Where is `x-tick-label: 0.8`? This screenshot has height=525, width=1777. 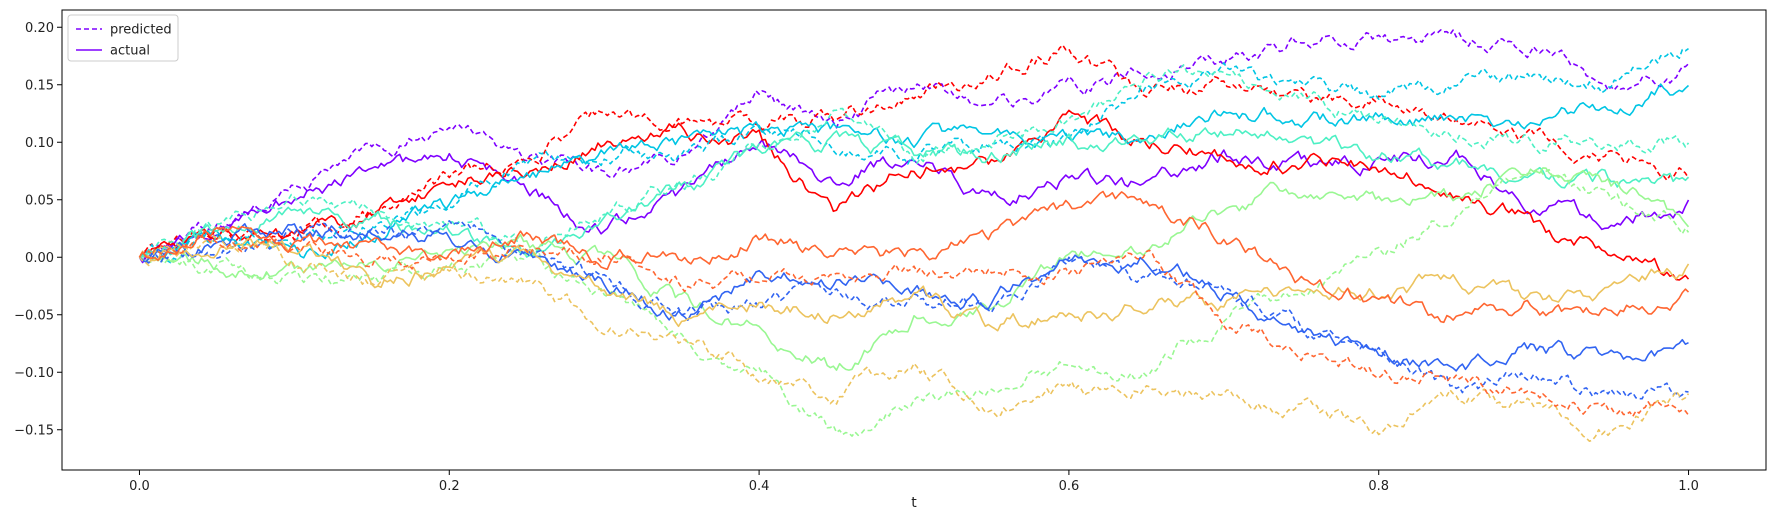
x-tick-label: 0.8 is located at coordinates (1378, 486).